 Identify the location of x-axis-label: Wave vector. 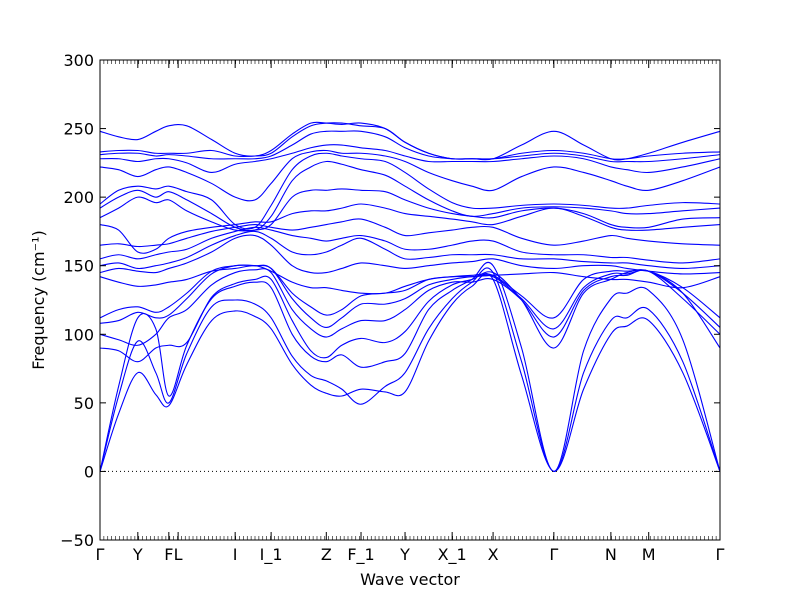
(410, 579).